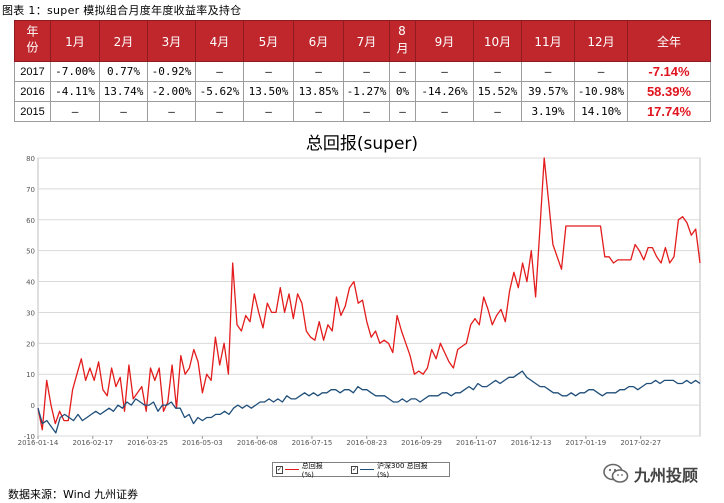 The image size is (724, 503). What do you see at coordinates (30, 283) in the screenshot?
I see `y-tick-label: 40` at bounding box center [30, 283].